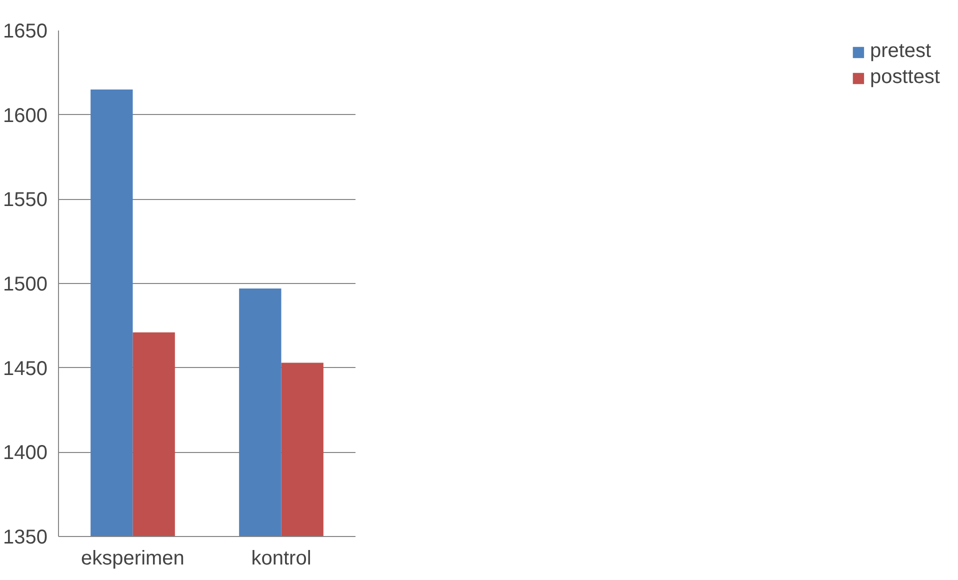  Describe the element at coordinates (25, 285) in the screenshot. I see `y-tick-label: 1500` at that location.